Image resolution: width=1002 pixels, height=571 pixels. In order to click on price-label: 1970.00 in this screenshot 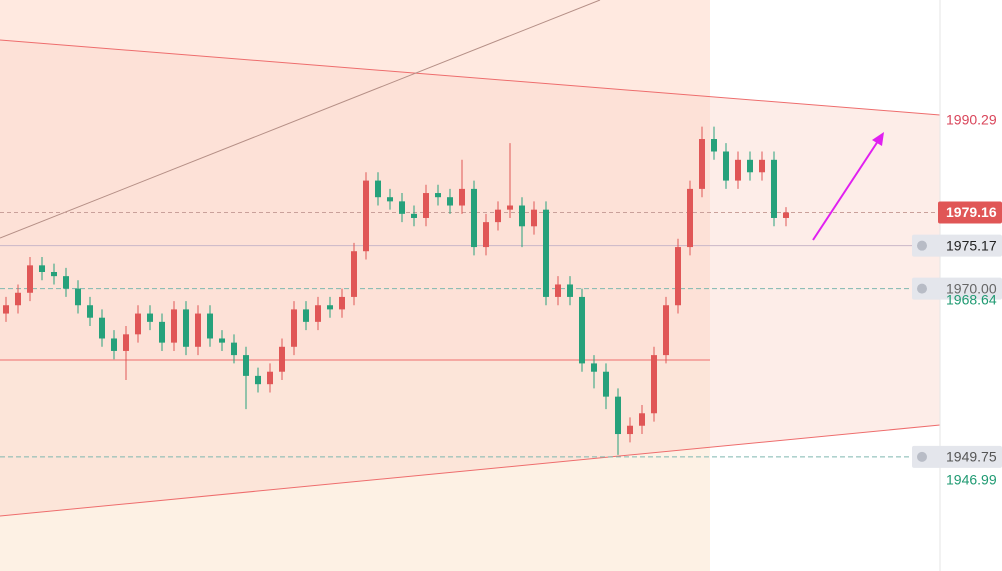, I will do `click(971, 288)`.